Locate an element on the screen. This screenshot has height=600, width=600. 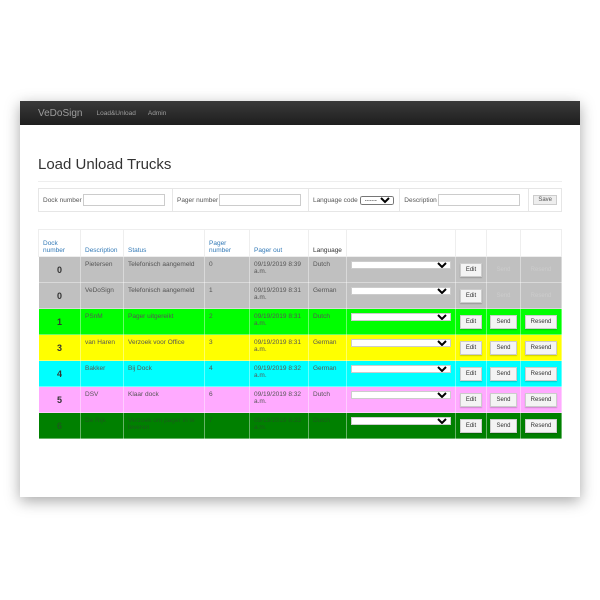
status: Bij Dock is located at coordinates (164, 373).